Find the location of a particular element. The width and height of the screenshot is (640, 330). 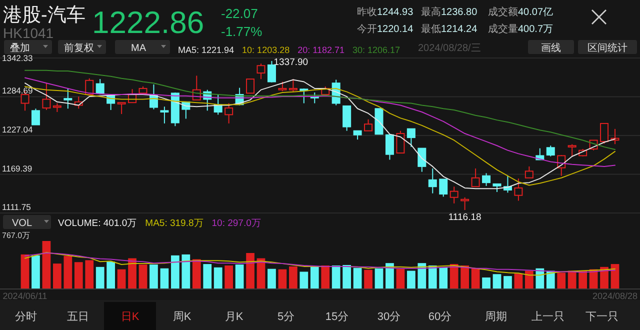

legend: MA5: 319.8万 is located at coordinates (174, 223).